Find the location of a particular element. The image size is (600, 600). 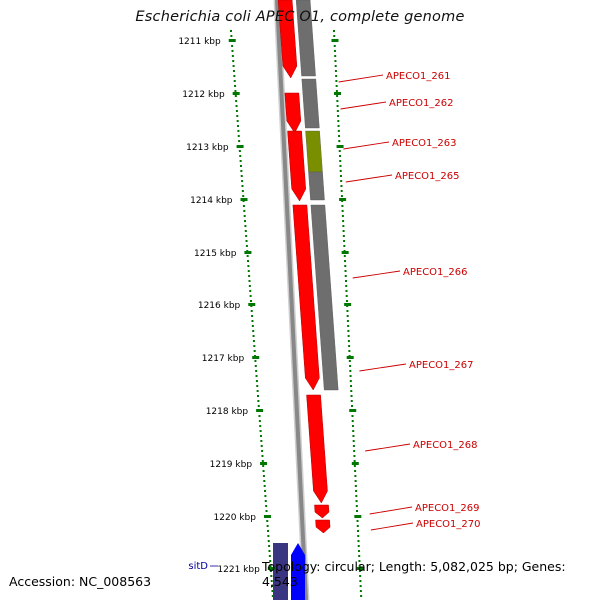

gene-label-APECO1_261: APECO1_261 is located at coordinates (418, 76).